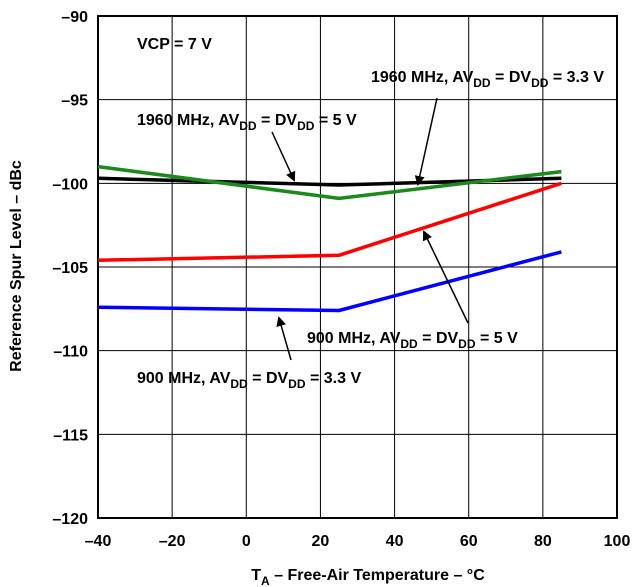 The width and height of the screenshot is (639, 587). What do you see at coordinates (70, 519) in the screenshot?
I see `y-tick-label: –120` at bounding box center [70, 519].